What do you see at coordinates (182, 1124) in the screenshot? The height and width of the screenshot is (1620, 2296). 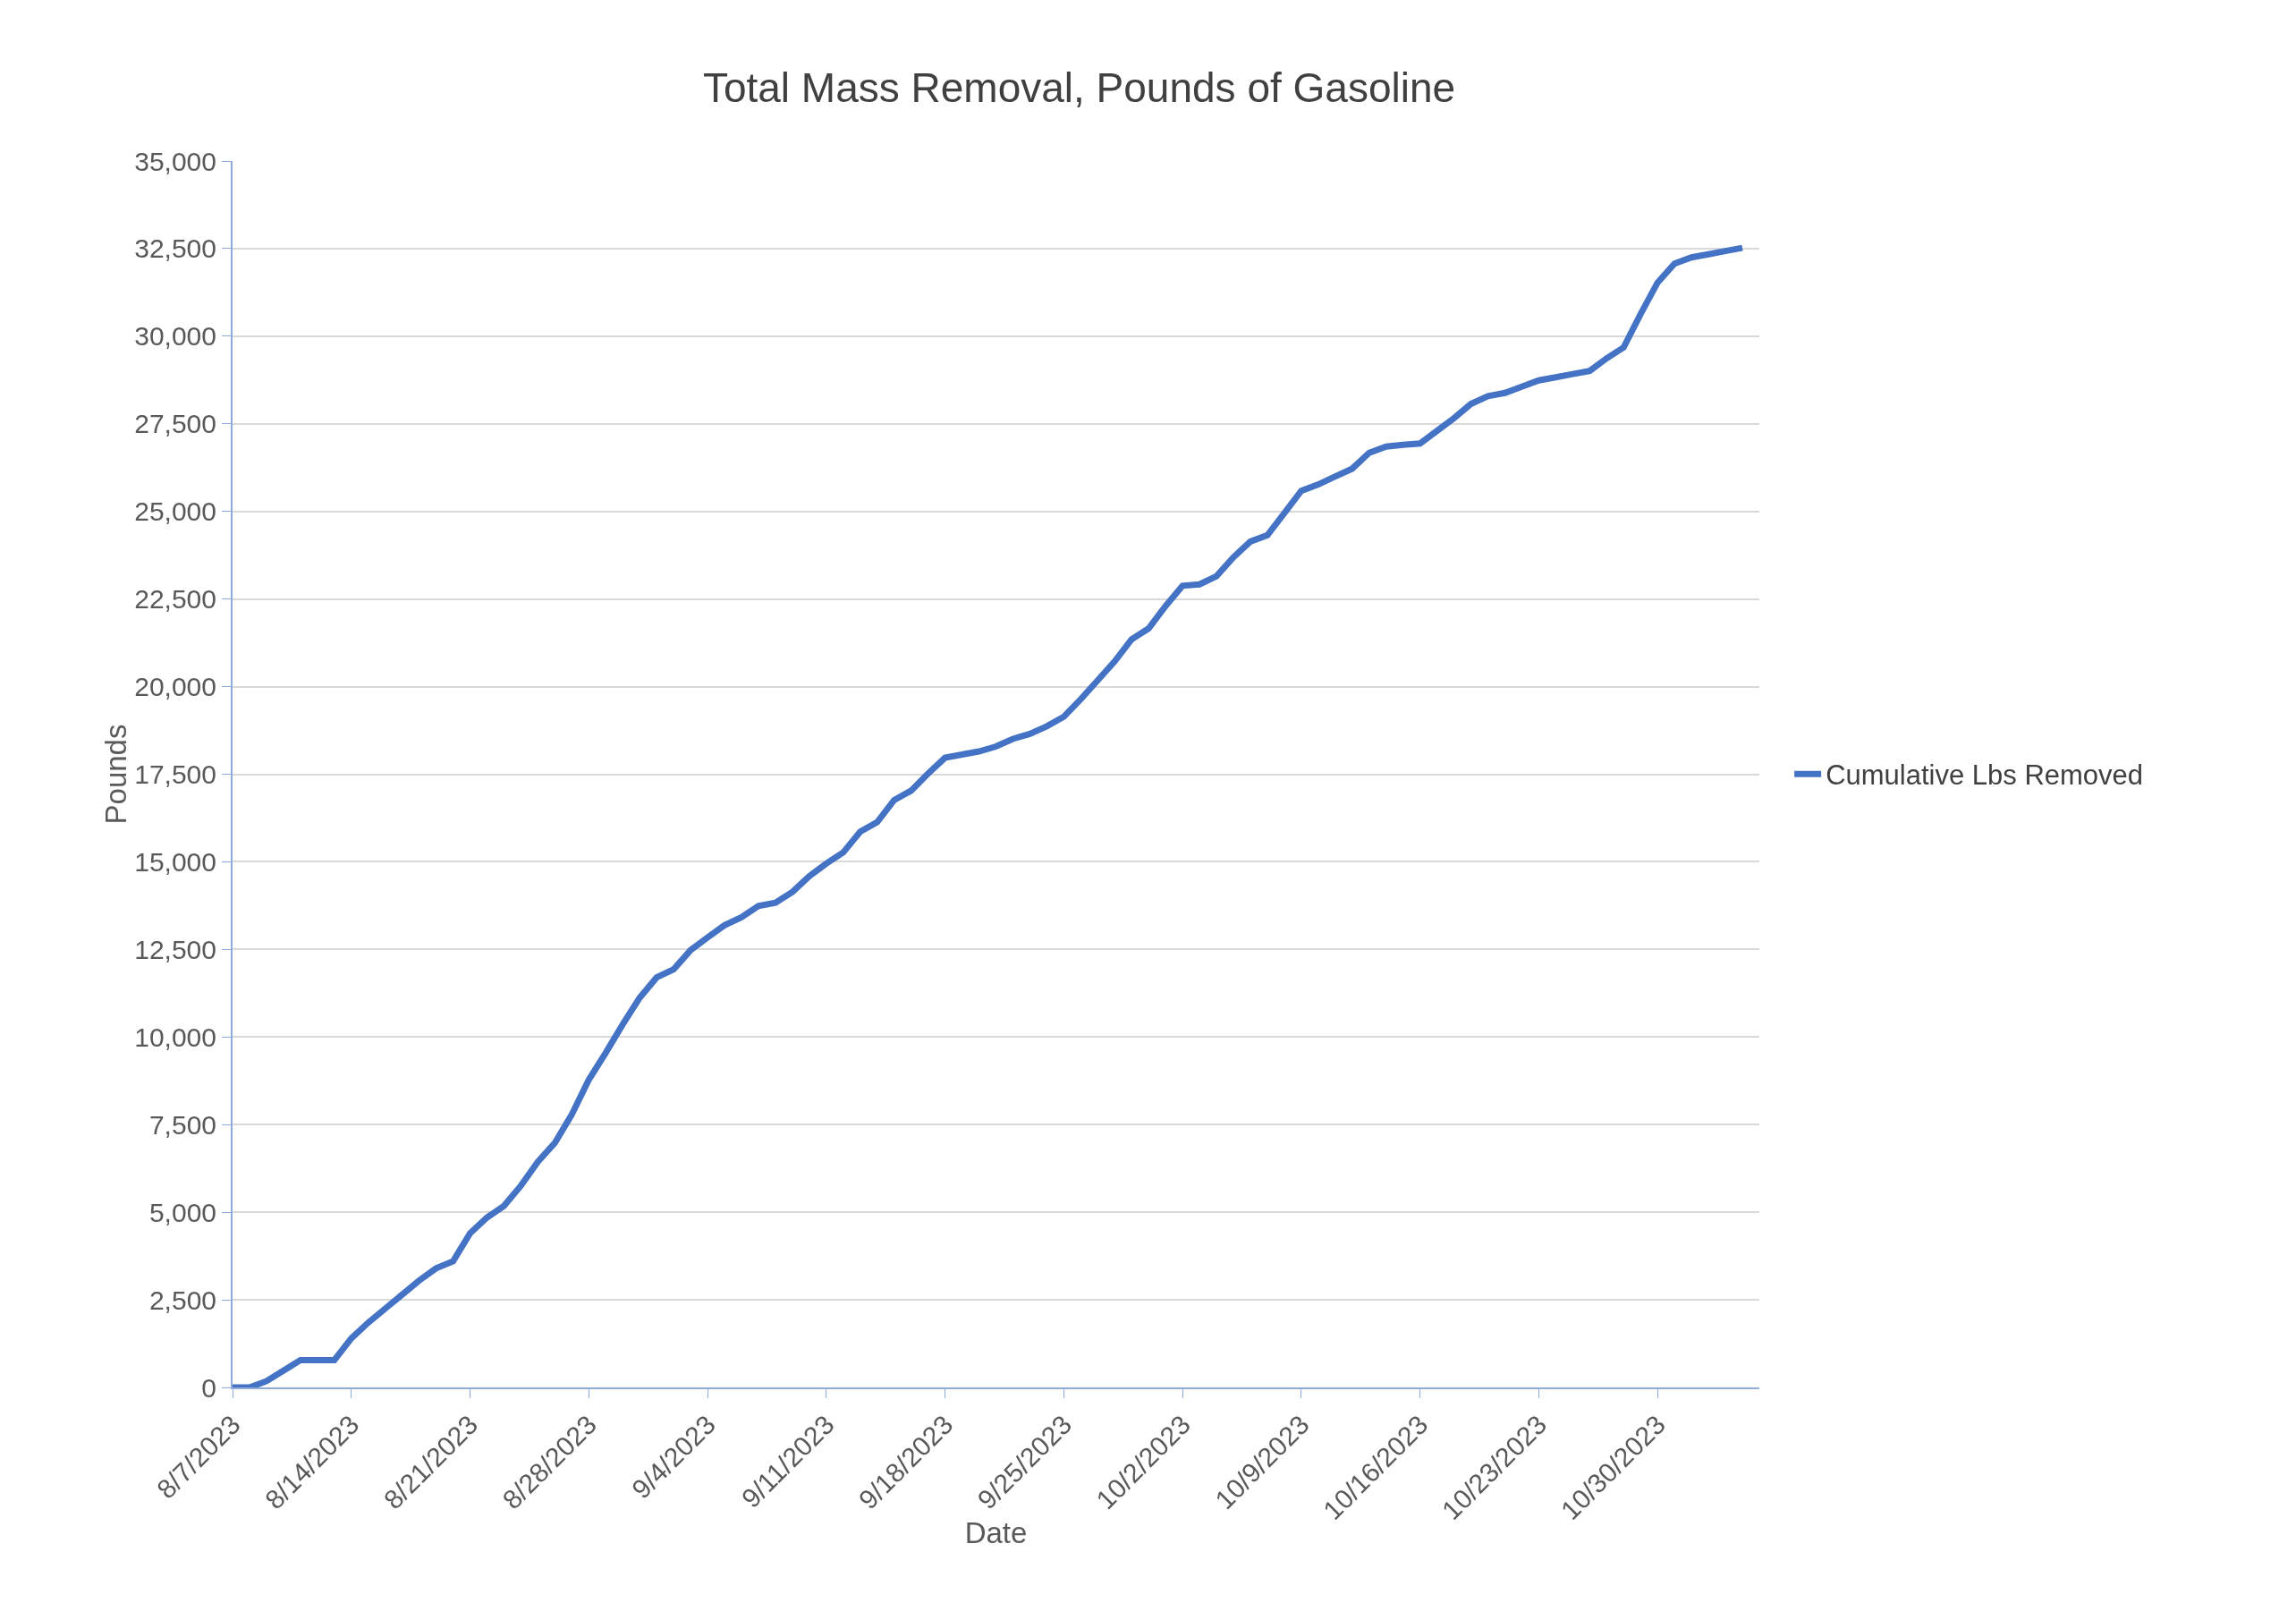 I see `y-tick-label: 7,500` at bounding box center [182, 1124].